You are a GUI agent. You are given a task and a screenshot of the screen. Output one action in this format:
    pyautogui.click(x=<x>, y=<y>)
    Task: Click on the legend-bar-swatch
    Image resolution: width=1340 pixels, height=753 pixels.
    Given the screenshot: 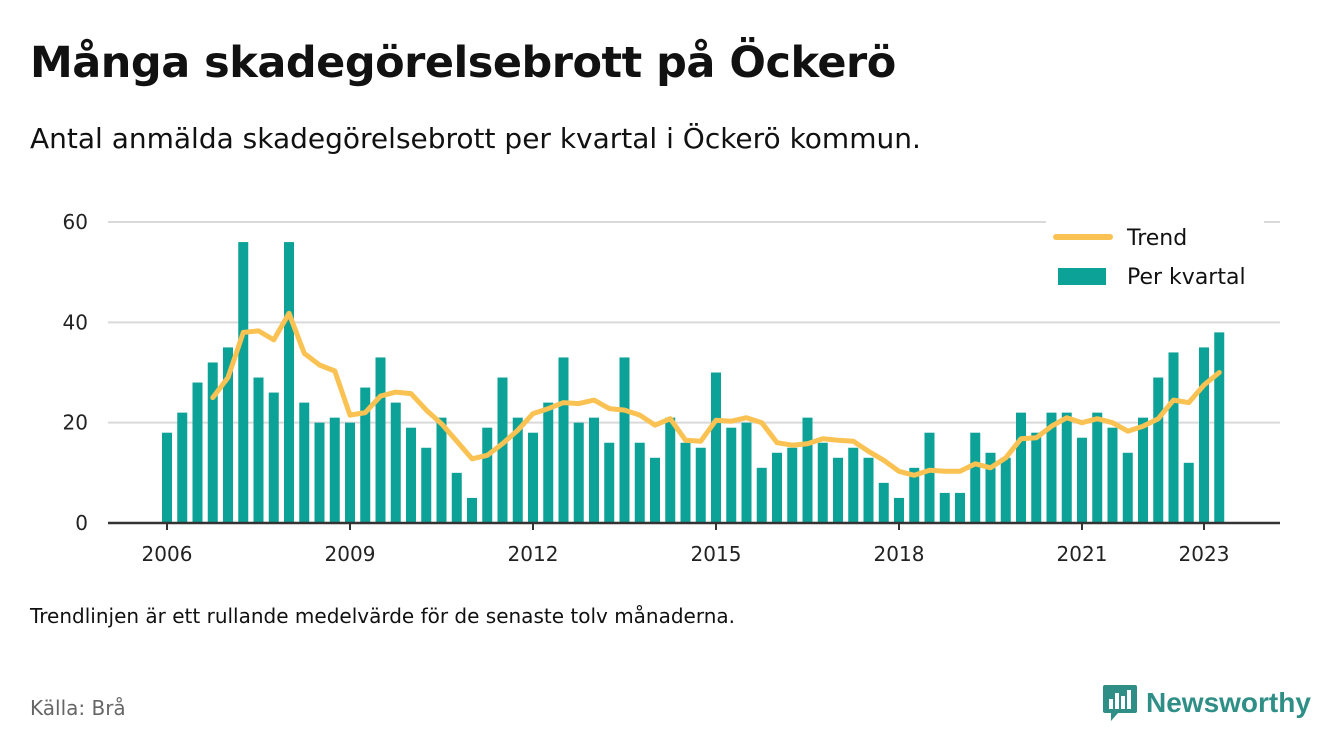 What is the action you would take?
    pyautogui.click(x=1082, y=276)
    